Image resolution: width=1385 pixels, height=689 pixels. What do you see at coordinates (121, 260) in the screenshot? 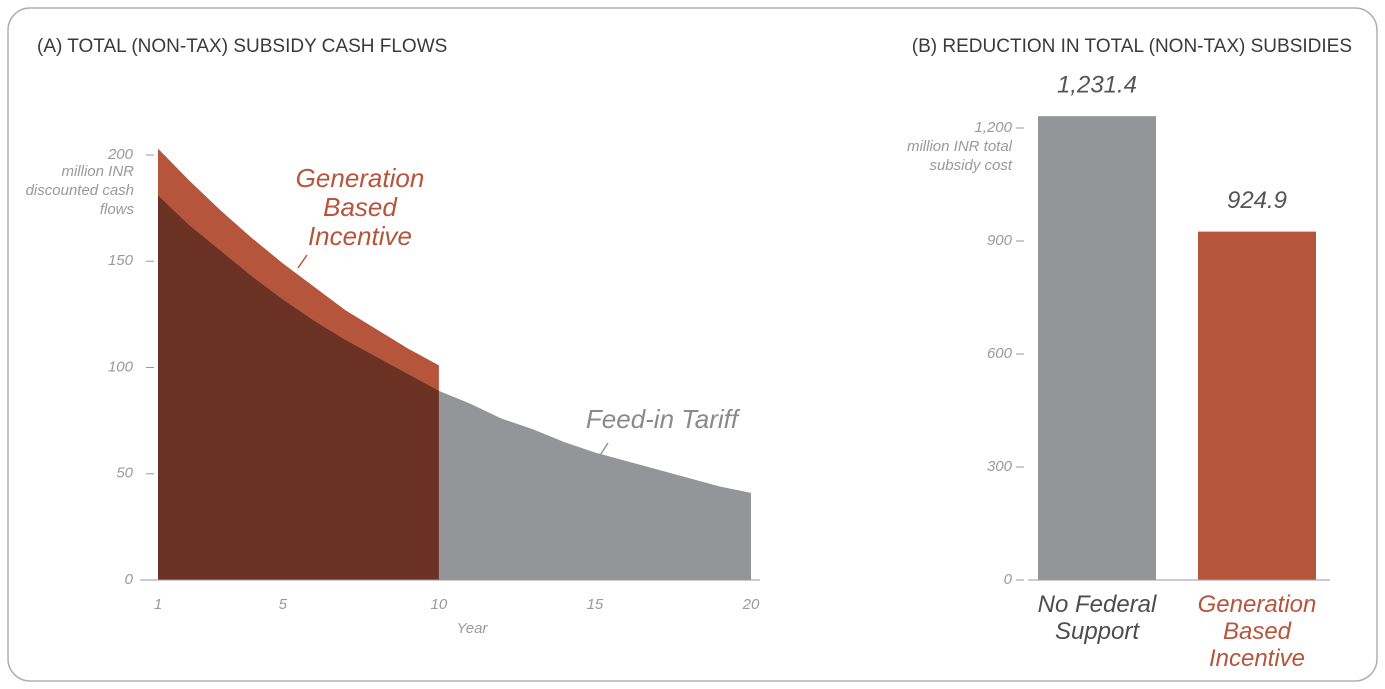
I see `y-tick-label: 150` at bounding box center [121, 260].